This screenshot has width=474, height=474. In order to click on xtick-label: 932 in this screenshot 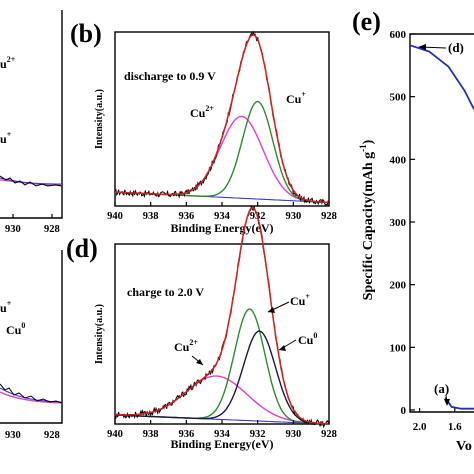, I will do `click(258, 434)`.